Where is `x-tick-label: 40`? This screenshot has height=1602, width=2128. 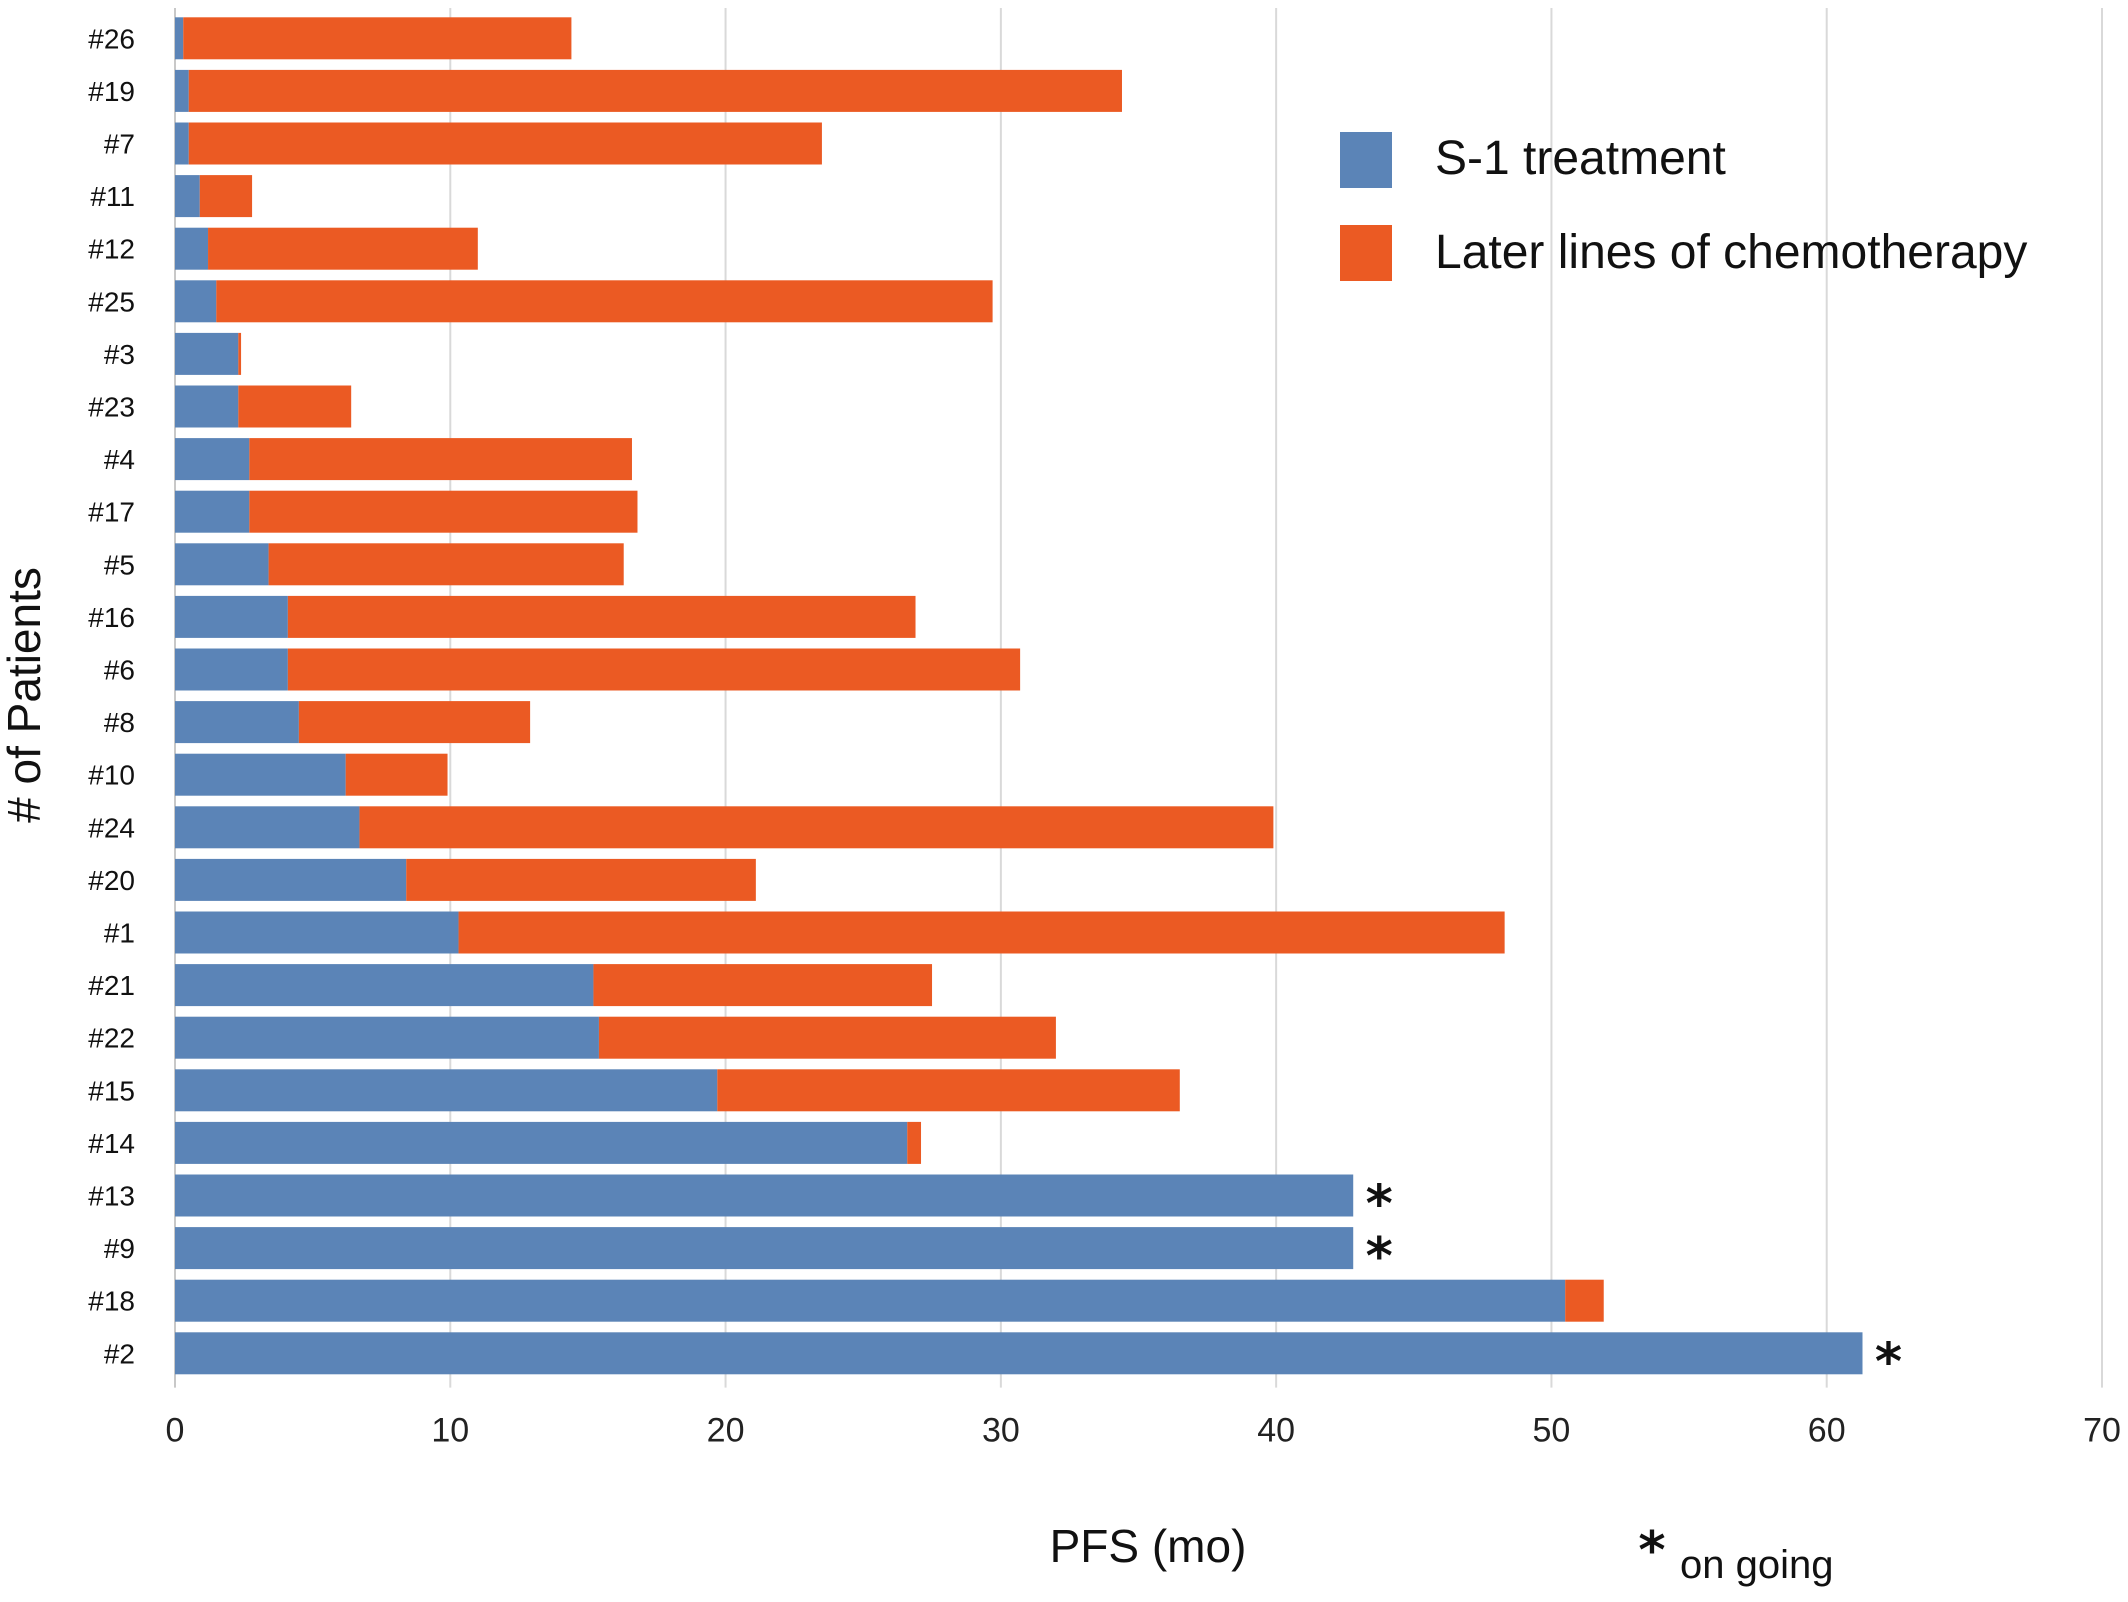
x-tick-label: 40 is located at coordinates (1276, 1431).